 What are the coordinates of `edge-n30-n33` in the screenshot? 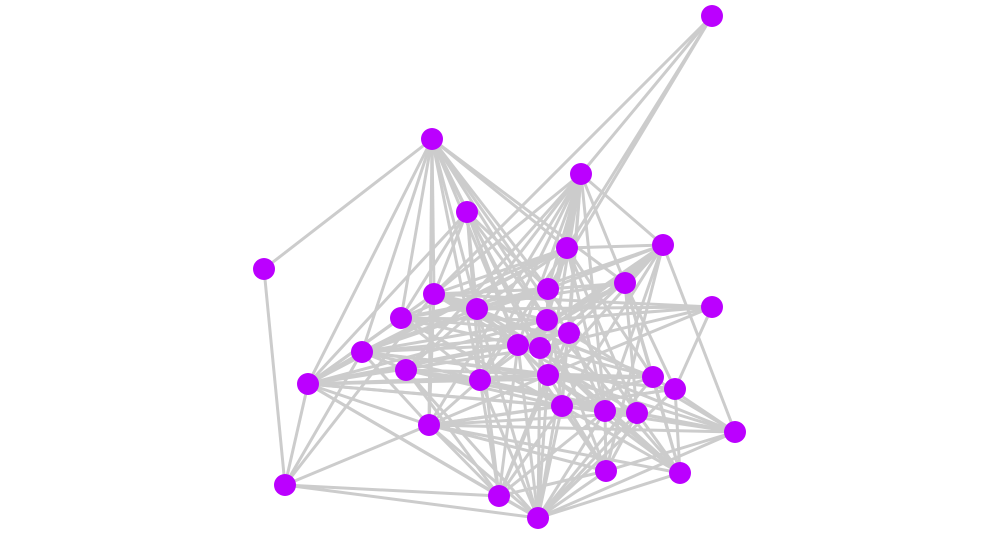 It's located at (609, 495).